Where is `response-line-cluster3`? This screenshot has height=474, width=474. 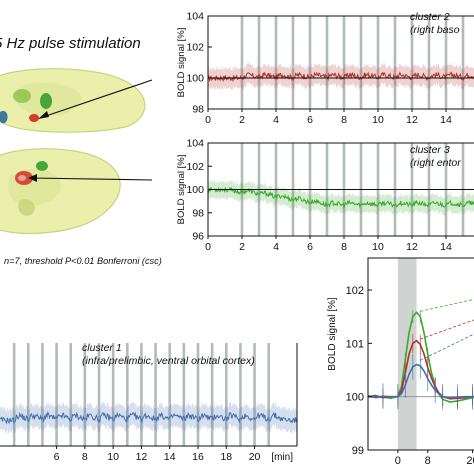 response-line-cluster3 is located at coordinates (420, 357).